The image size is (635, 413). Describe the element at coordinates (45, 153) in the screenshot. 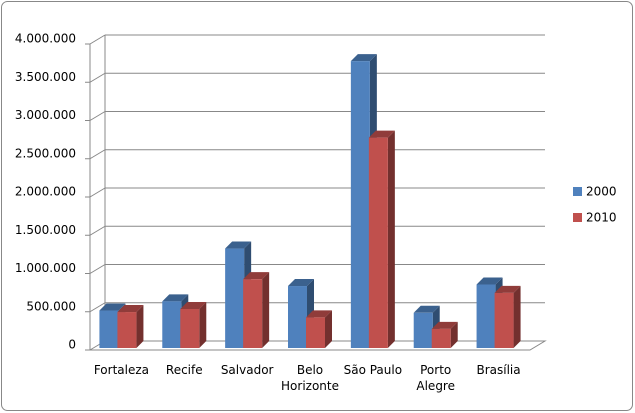

I see `y-tick-label: 2.500.000` at that location.